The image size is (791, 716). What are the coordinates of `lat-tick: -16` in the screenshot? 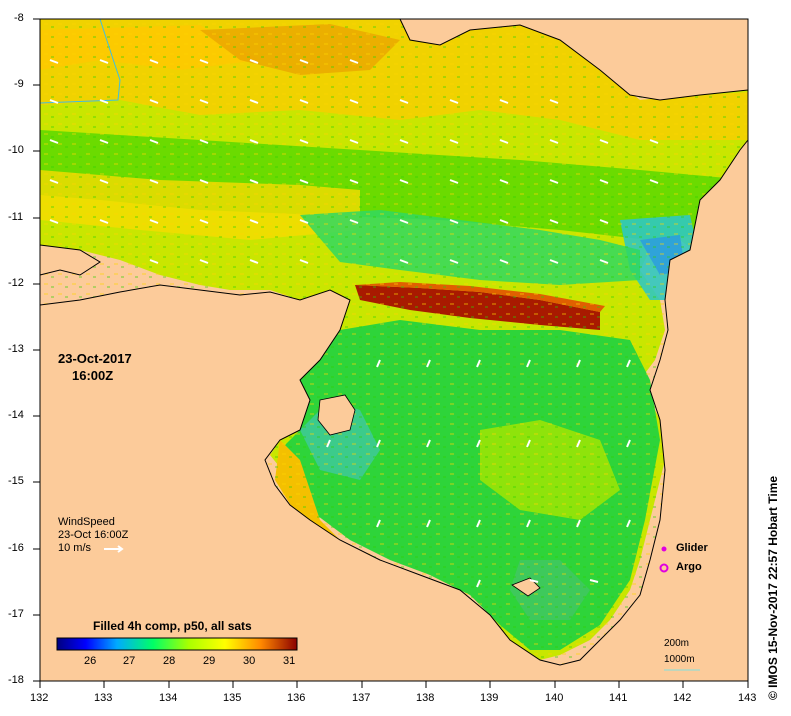 It's located at (16, 548).